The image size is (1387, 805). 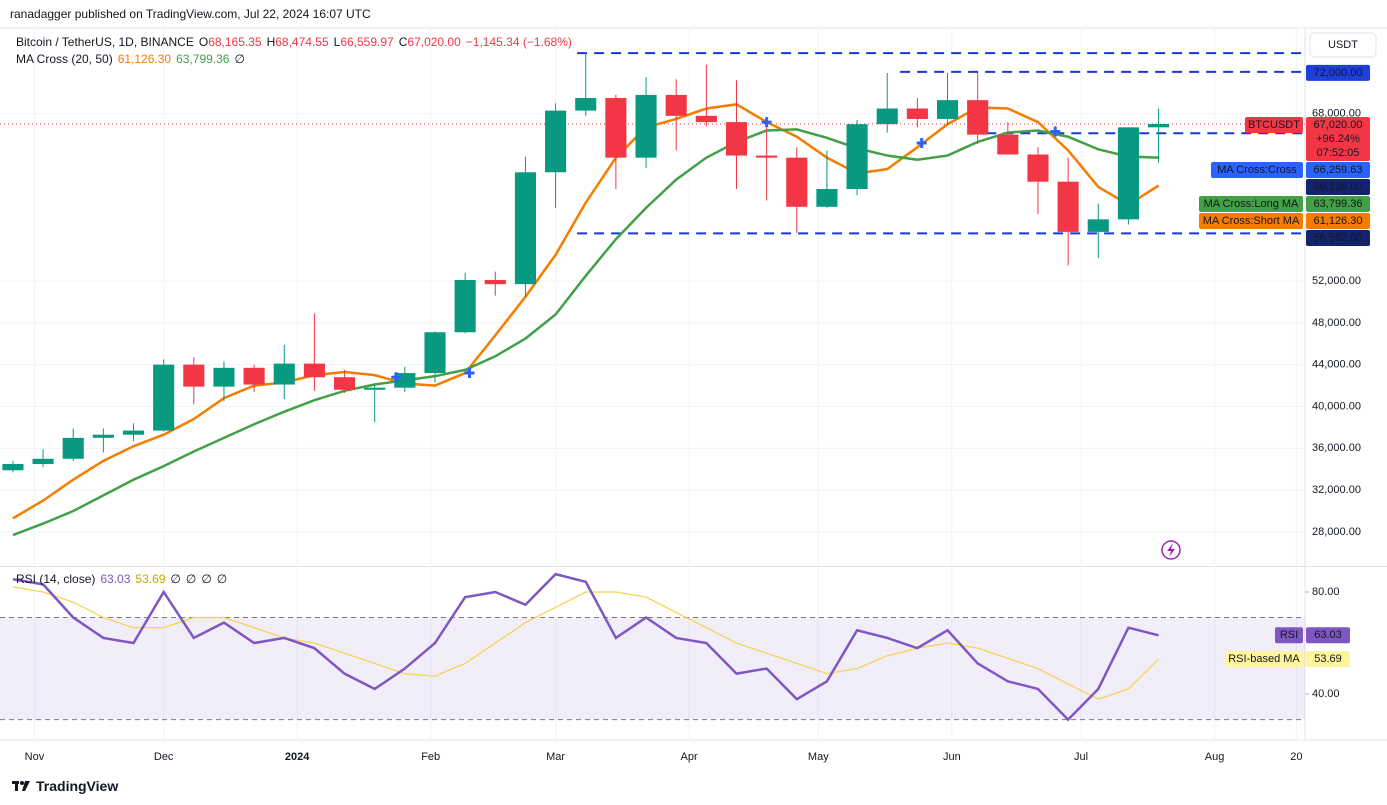 What do you see at coordinates (35, 757) in the screenshot?
I see `x-tick-label: Nov` at bounding box center [35, 757].